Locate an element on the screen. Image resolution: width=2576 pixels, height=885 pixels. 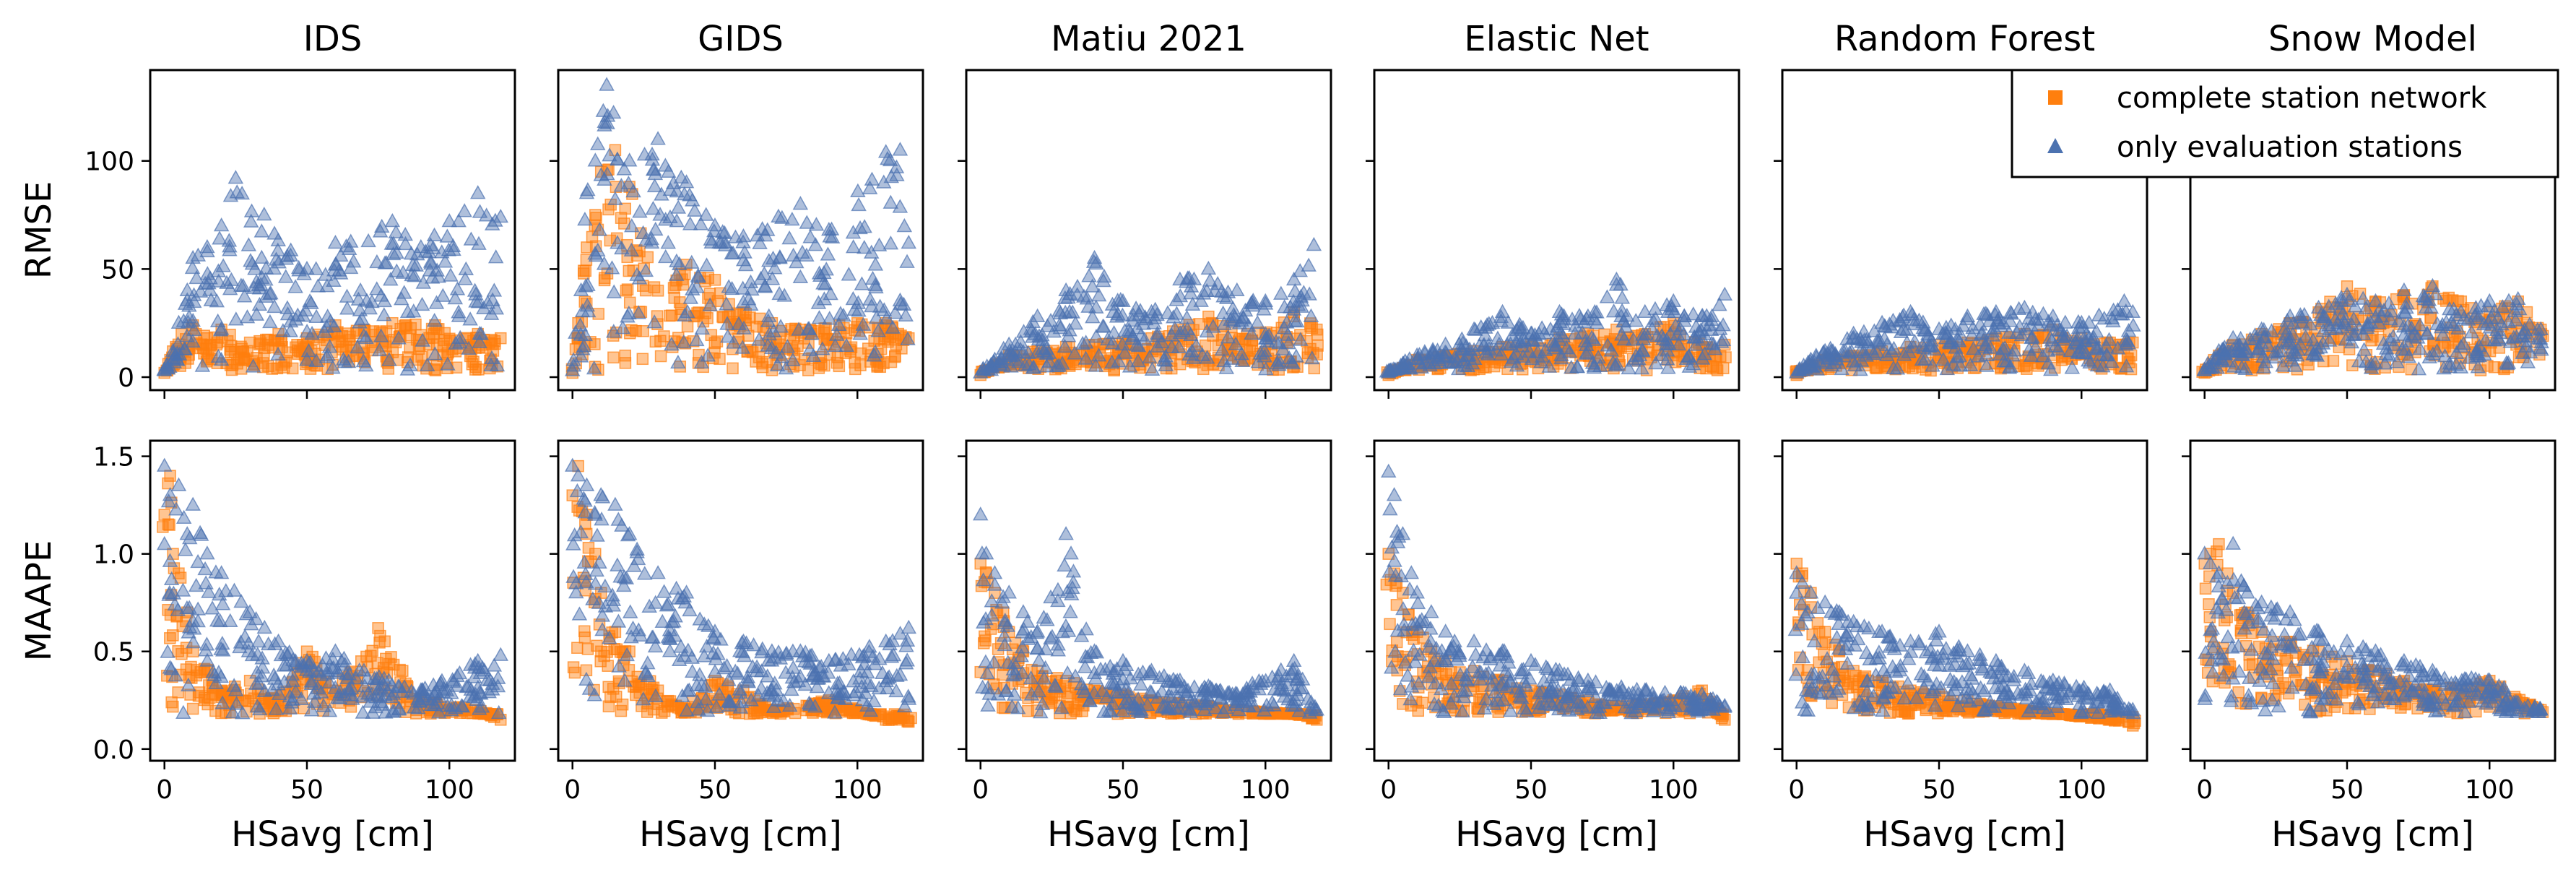
axis-frame is located at coordinates (740, 230).